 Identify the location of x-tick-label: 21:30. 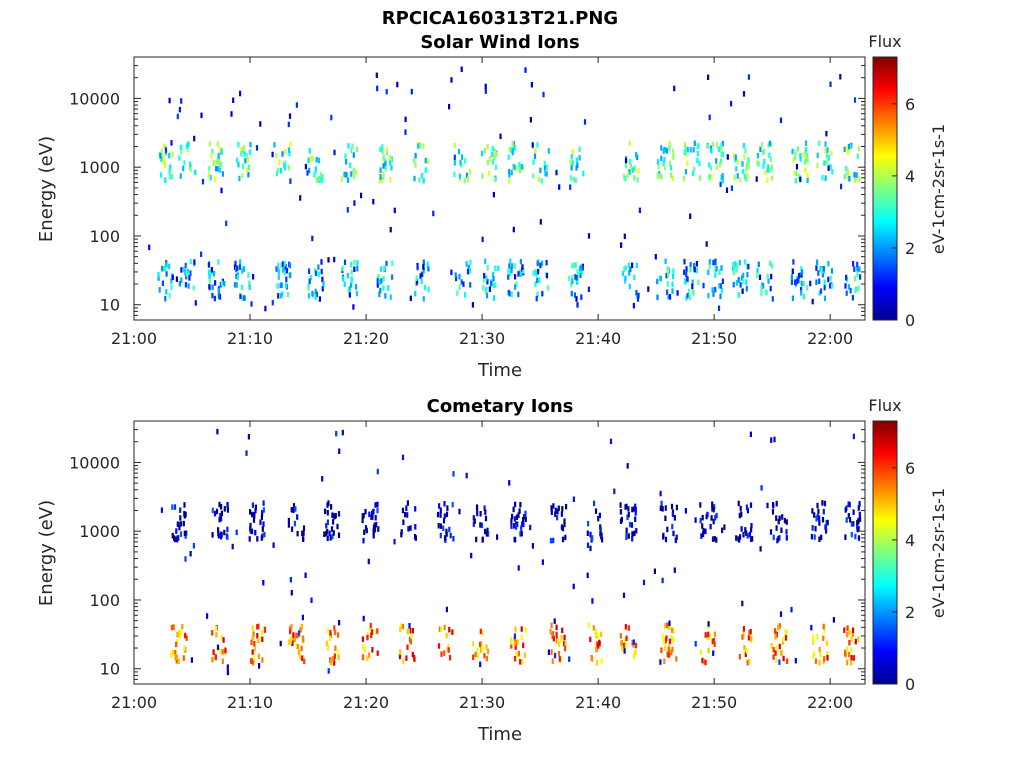
(482, 338).